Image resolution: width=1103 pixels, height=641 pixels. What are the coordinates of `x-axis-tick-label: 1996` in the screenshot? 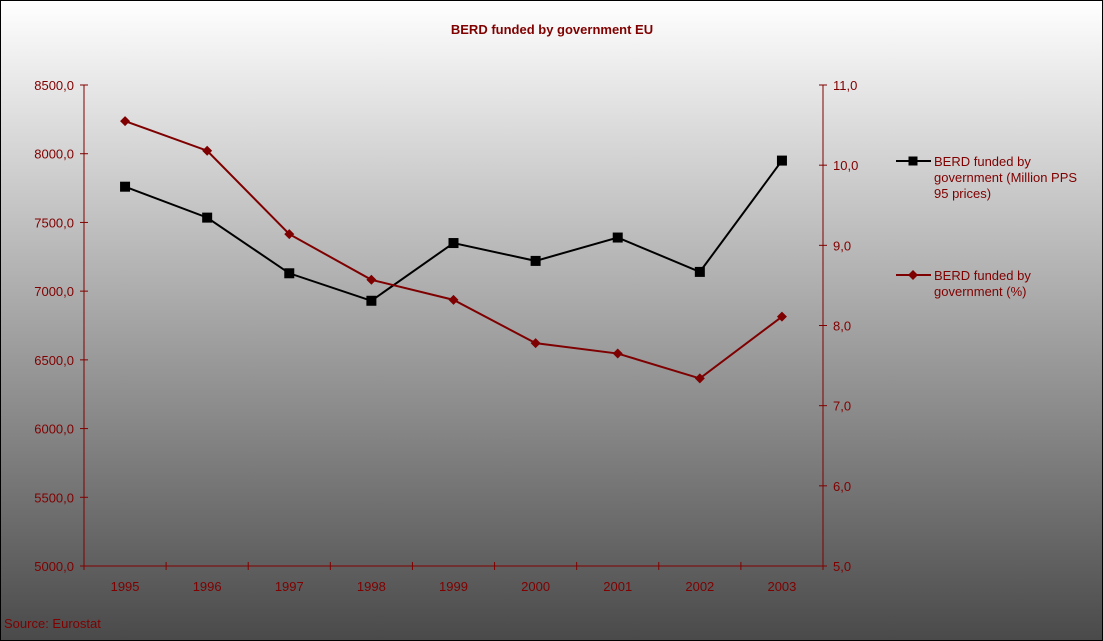 It's located at (207, 586).